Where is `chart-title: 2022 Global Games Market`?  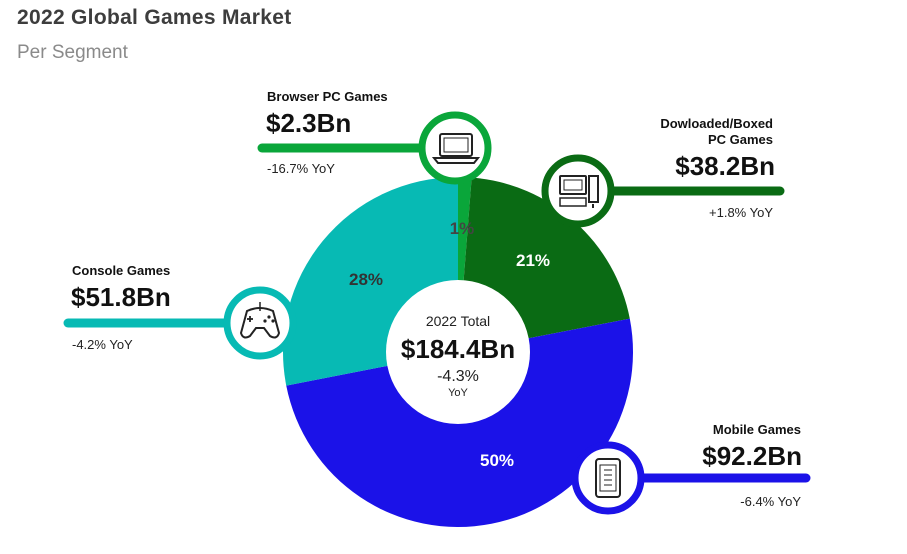 chart-title: 2022 Global Games Market is located at coordinates (154, 17).